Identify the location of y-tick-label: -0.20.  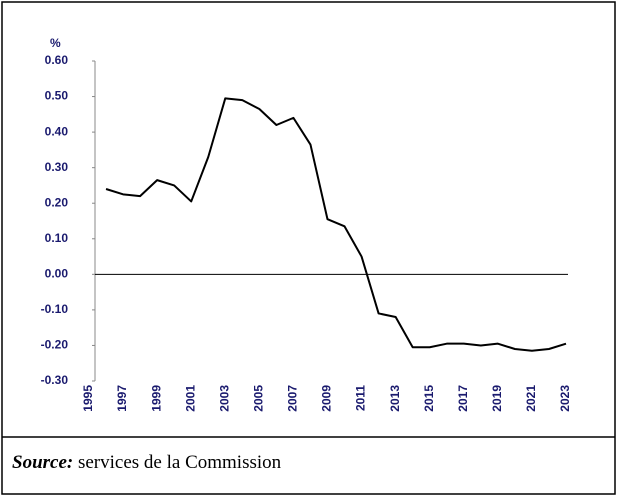
(55, 345).